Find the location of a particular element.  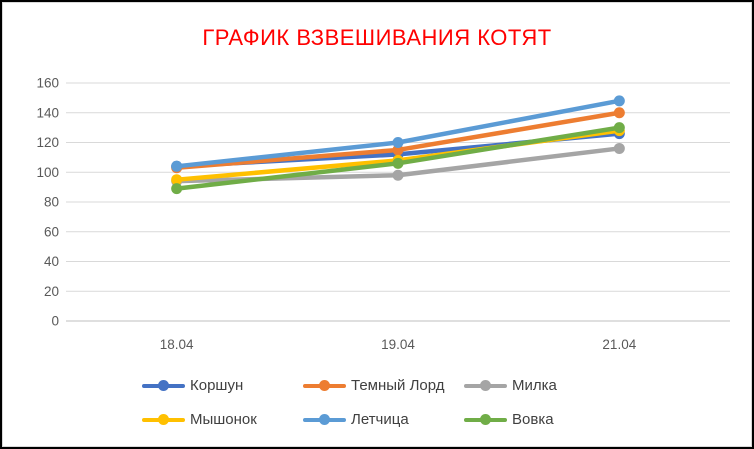

x-tick-label: 21.04 is located at coordinates (619, 344).